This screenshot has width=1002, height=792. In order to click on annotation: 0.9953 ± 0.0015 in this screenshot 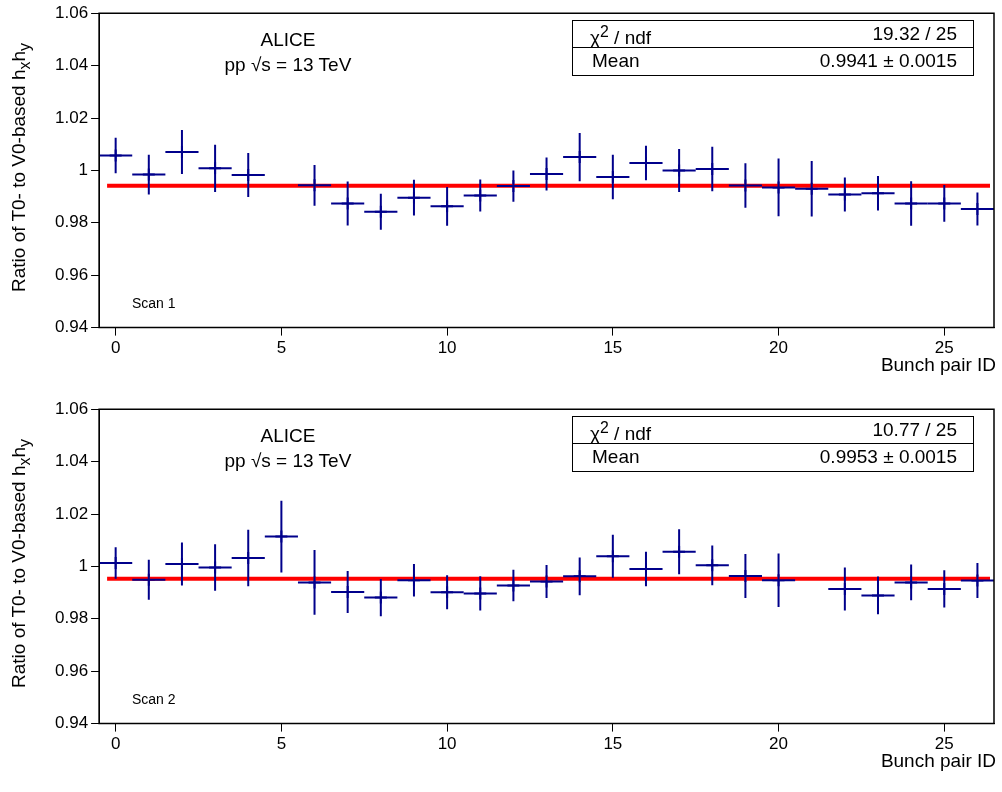, I will do `click(888, 456)`.